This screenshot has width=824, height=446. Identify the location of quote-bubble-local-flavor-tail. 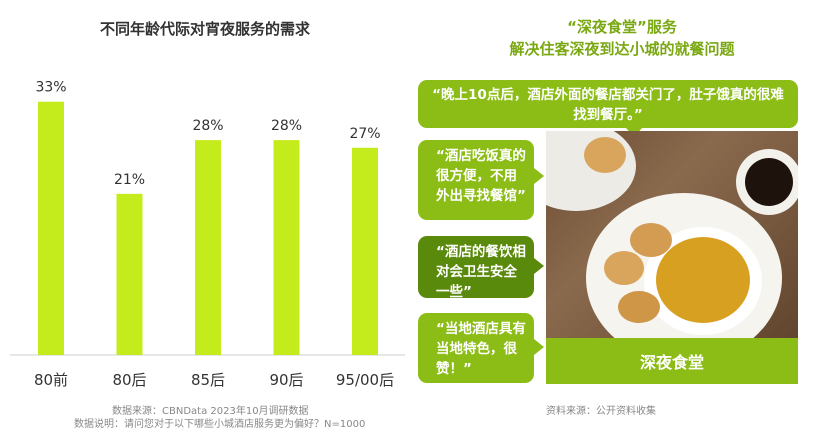
(539, 347).